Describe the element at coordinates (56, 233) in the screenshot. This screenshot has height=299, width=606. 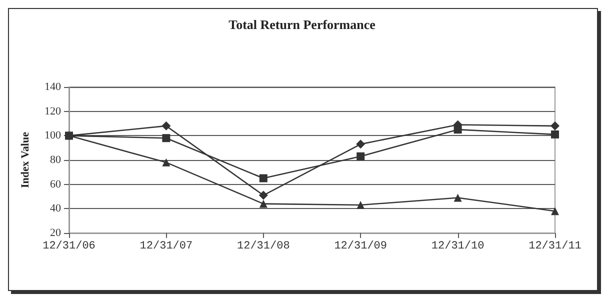
I see `y-tick-label: 20` at that location.